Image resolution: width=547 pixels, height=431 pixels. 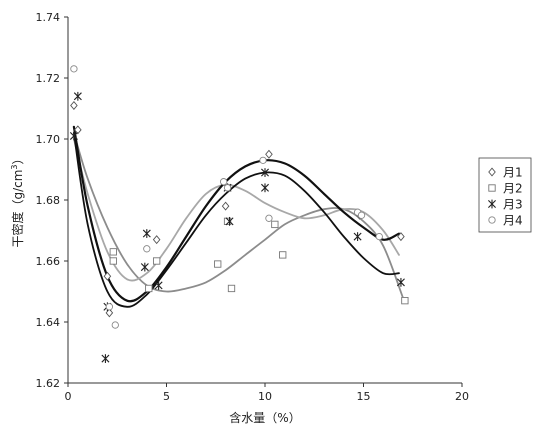 I want to click on y-tick-label-1: 1.64, so click(x=48, y=322).